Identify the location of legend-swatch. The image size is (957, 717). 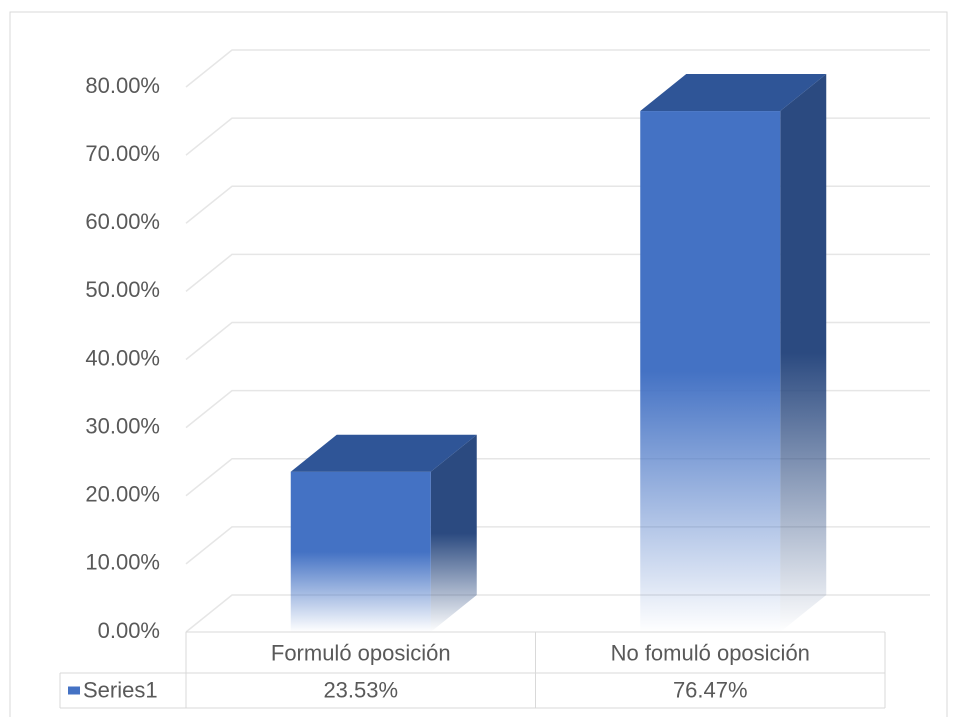
(74, 690).